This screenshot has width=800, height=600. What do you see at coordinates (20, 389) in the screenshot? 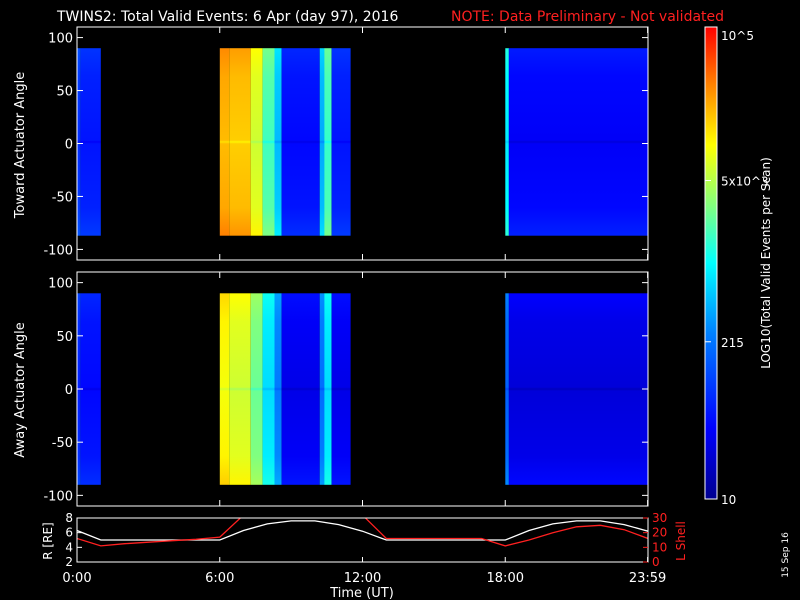
I see `middle-ylabel: Away Actuator Angle` at bounding box center [20, 389].